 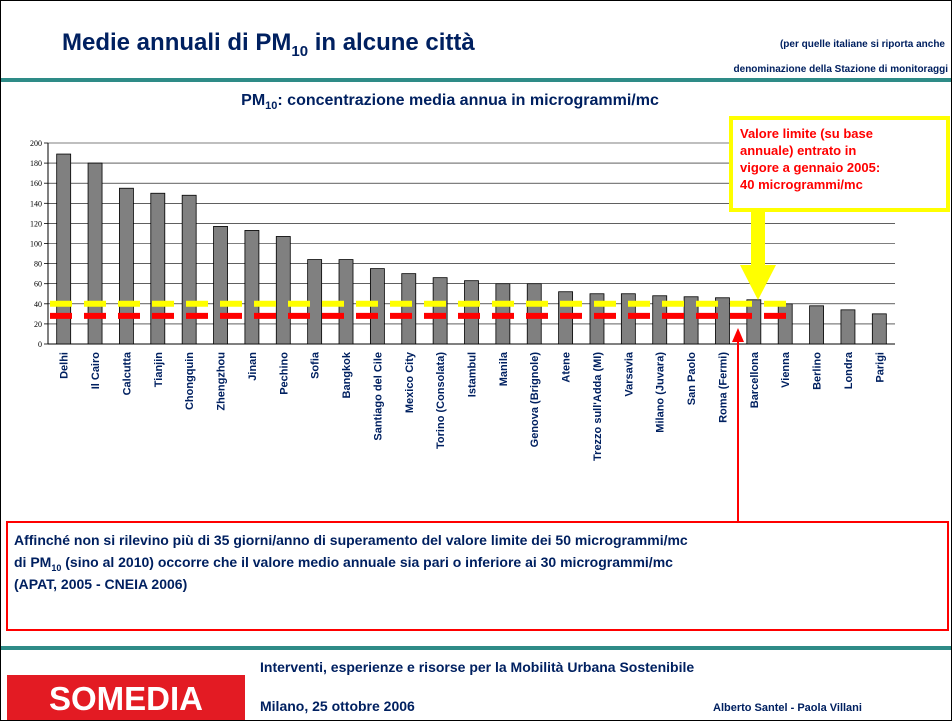 What do you see at coordinates (410, 382) in the screenshot?
I see `x-tick-label: Mexico City` at bounding box center [410, 382].